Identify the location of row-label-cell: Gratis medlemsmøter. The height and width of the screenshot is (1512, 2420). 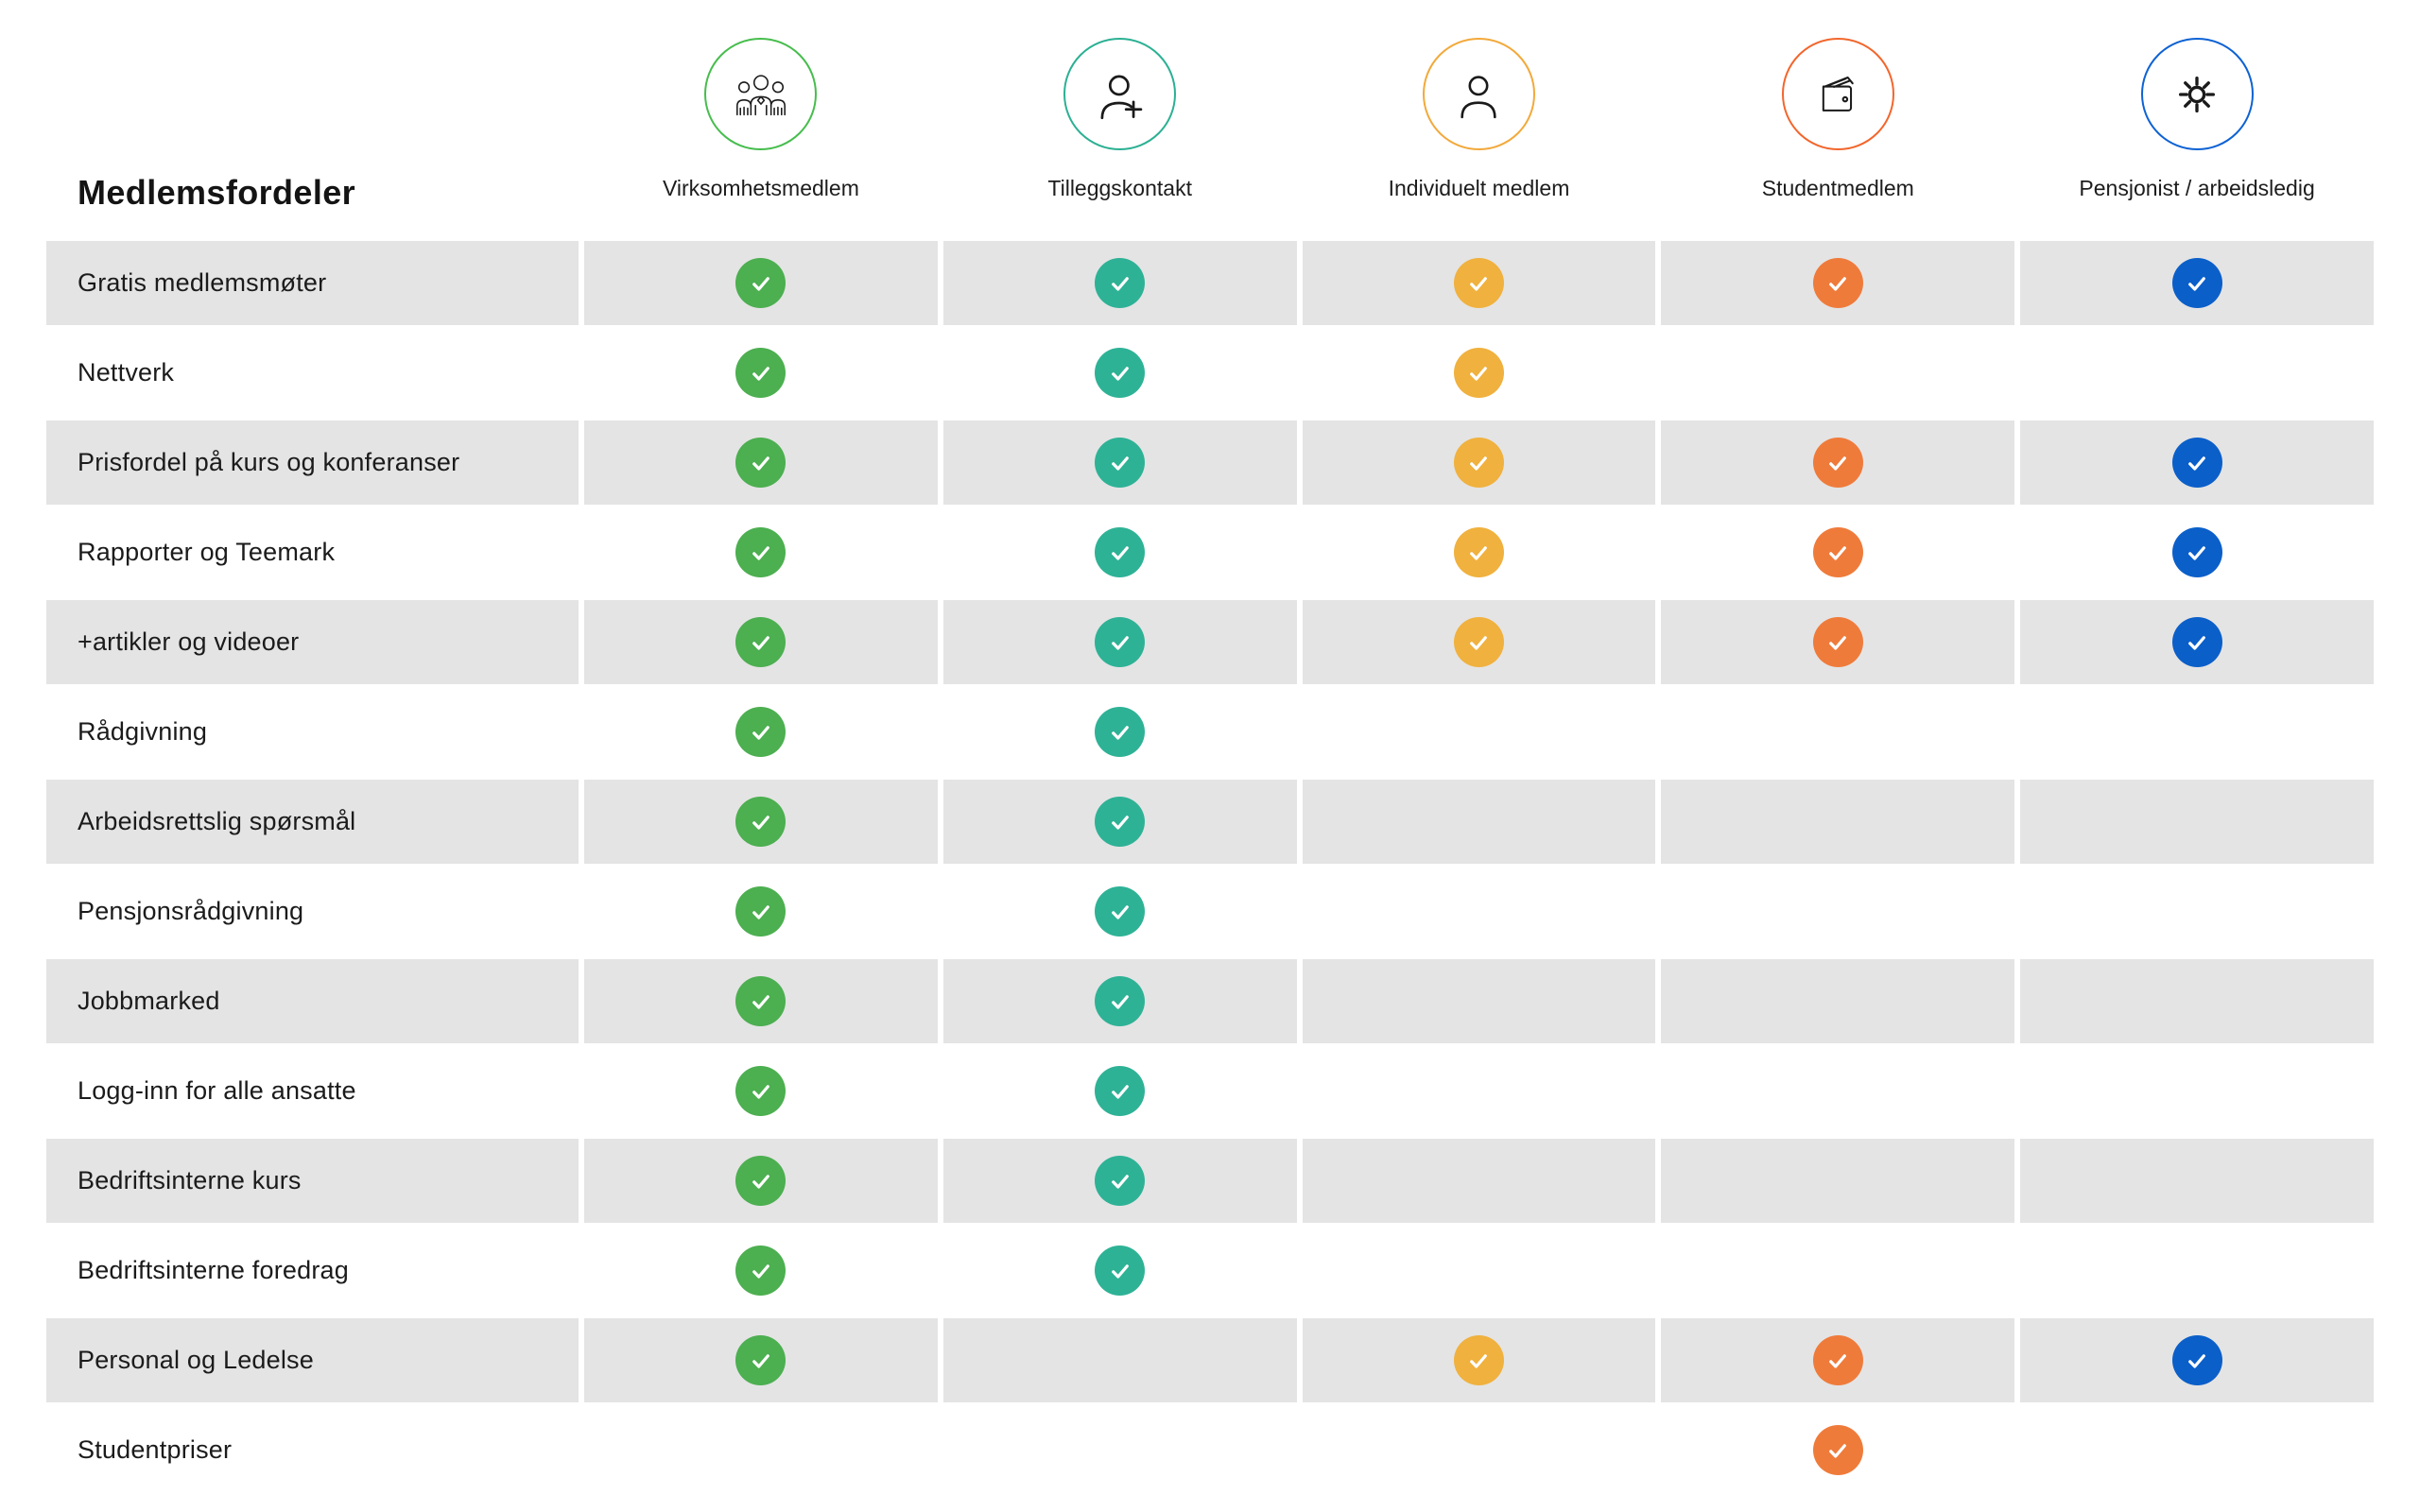
(312, 283).